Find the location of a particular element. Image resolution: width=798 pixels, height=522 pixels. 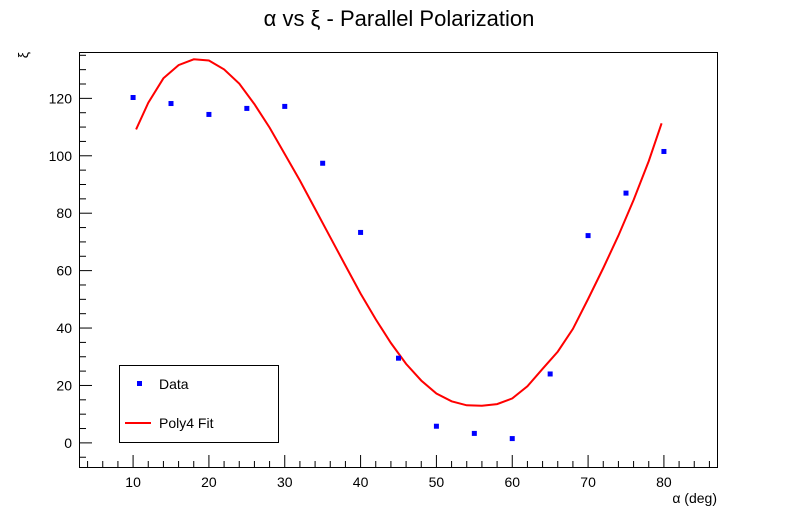

legend: Data Poly4 Fit is located at coordinates (199, 404).